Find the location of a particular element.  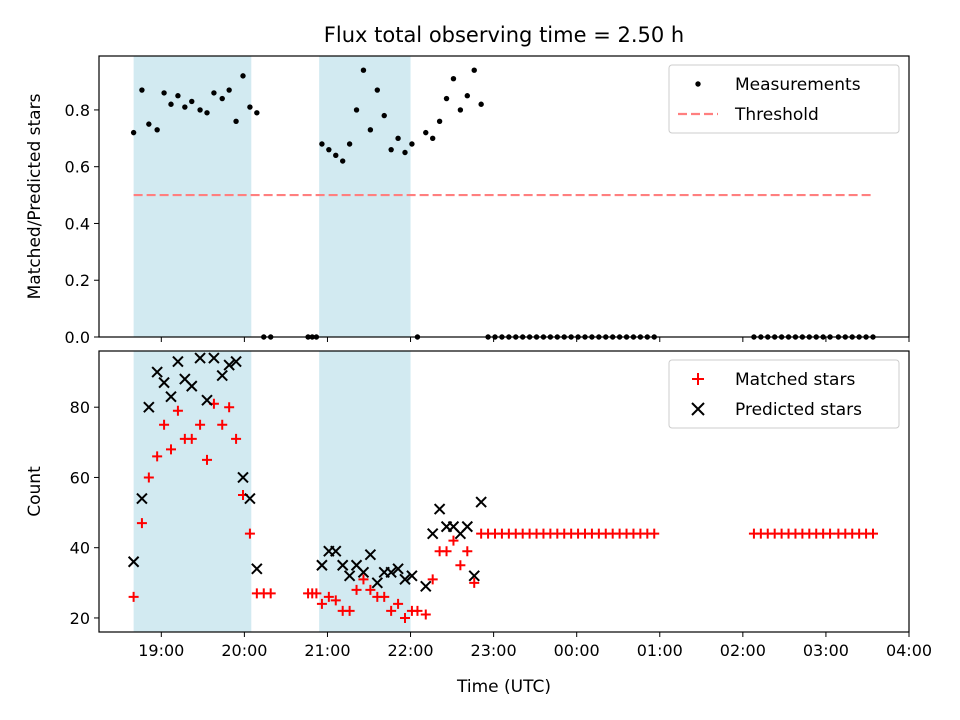

x-tick-label: 04:00 is located at coordinates (909, 650).